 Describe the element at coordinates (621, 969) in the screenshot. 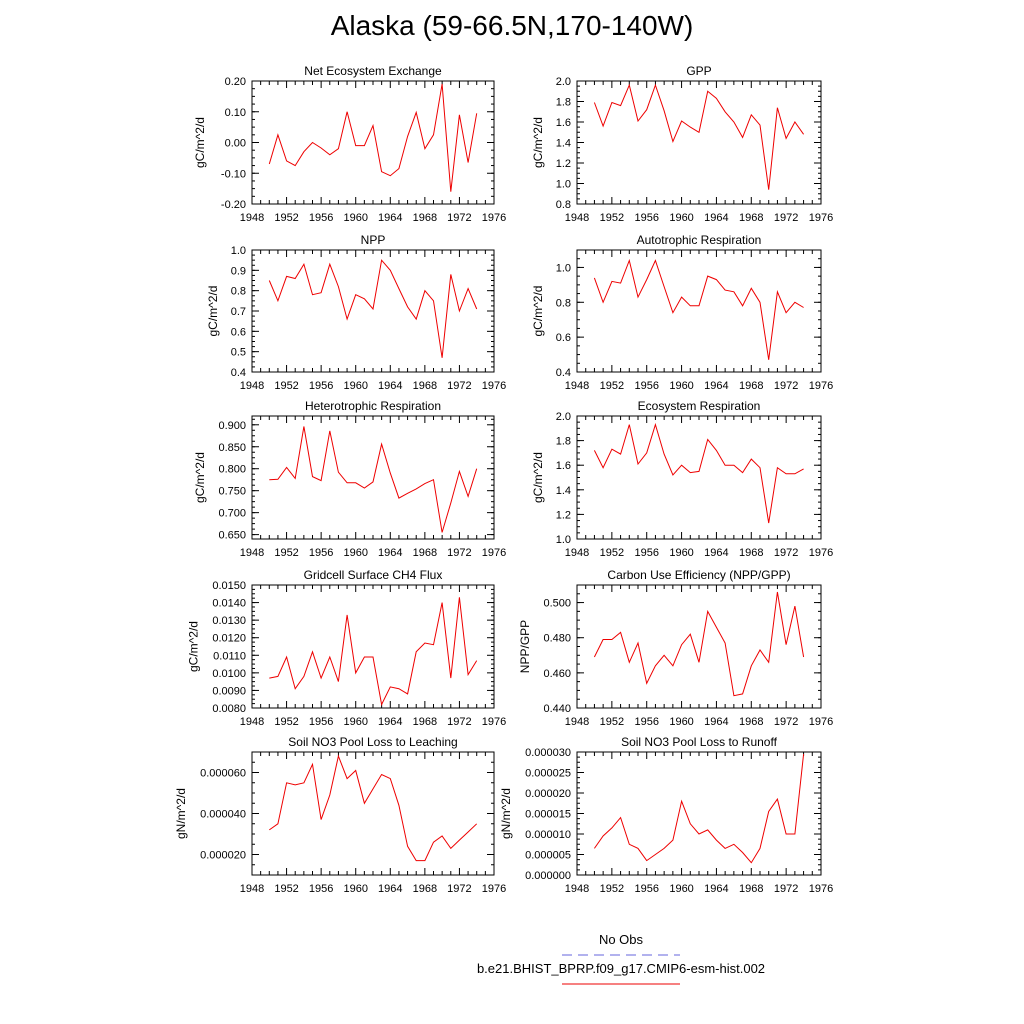

I see `legend-lines` at that location.